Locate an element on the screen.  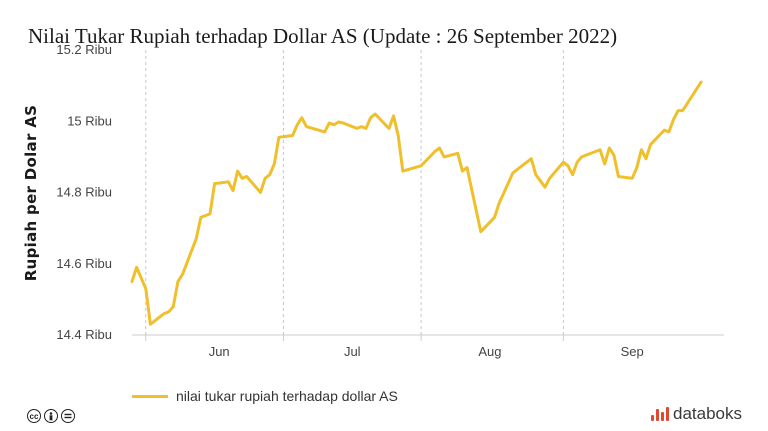
attribution-icon is located at coordinates (51, 416).